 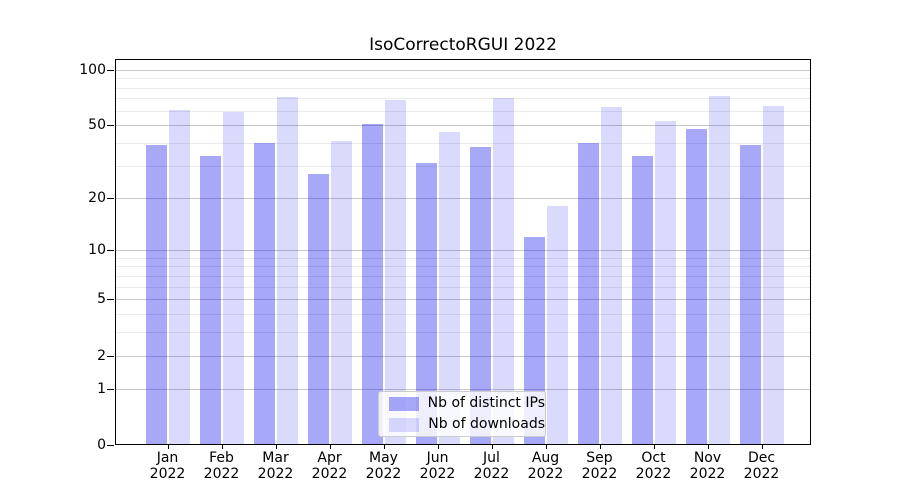 I want to click on x-tick-mark-mar, so click(x=276, y=447).